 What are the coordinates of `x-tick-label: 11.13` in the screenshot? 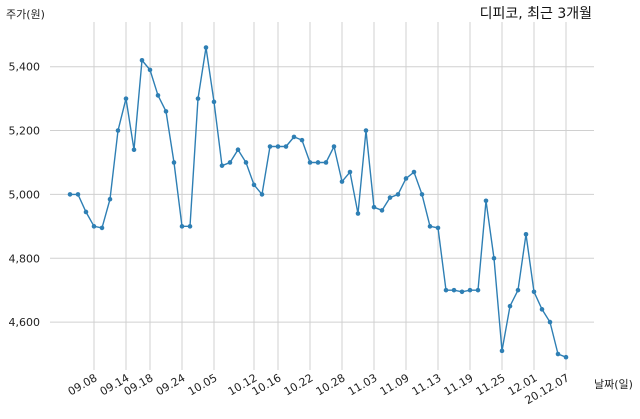 It's located at (427, 384).